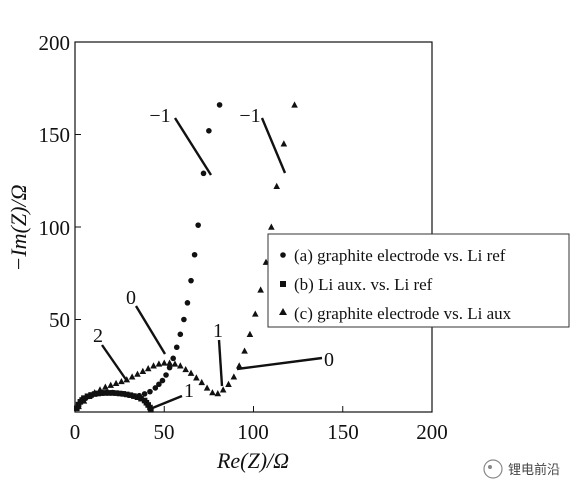  What do you see at coordinates (400, 255) in the screenshot?
I see `legend-entry: (a) graphite electrode vs. Li ref` at bounding box center [400, 255].